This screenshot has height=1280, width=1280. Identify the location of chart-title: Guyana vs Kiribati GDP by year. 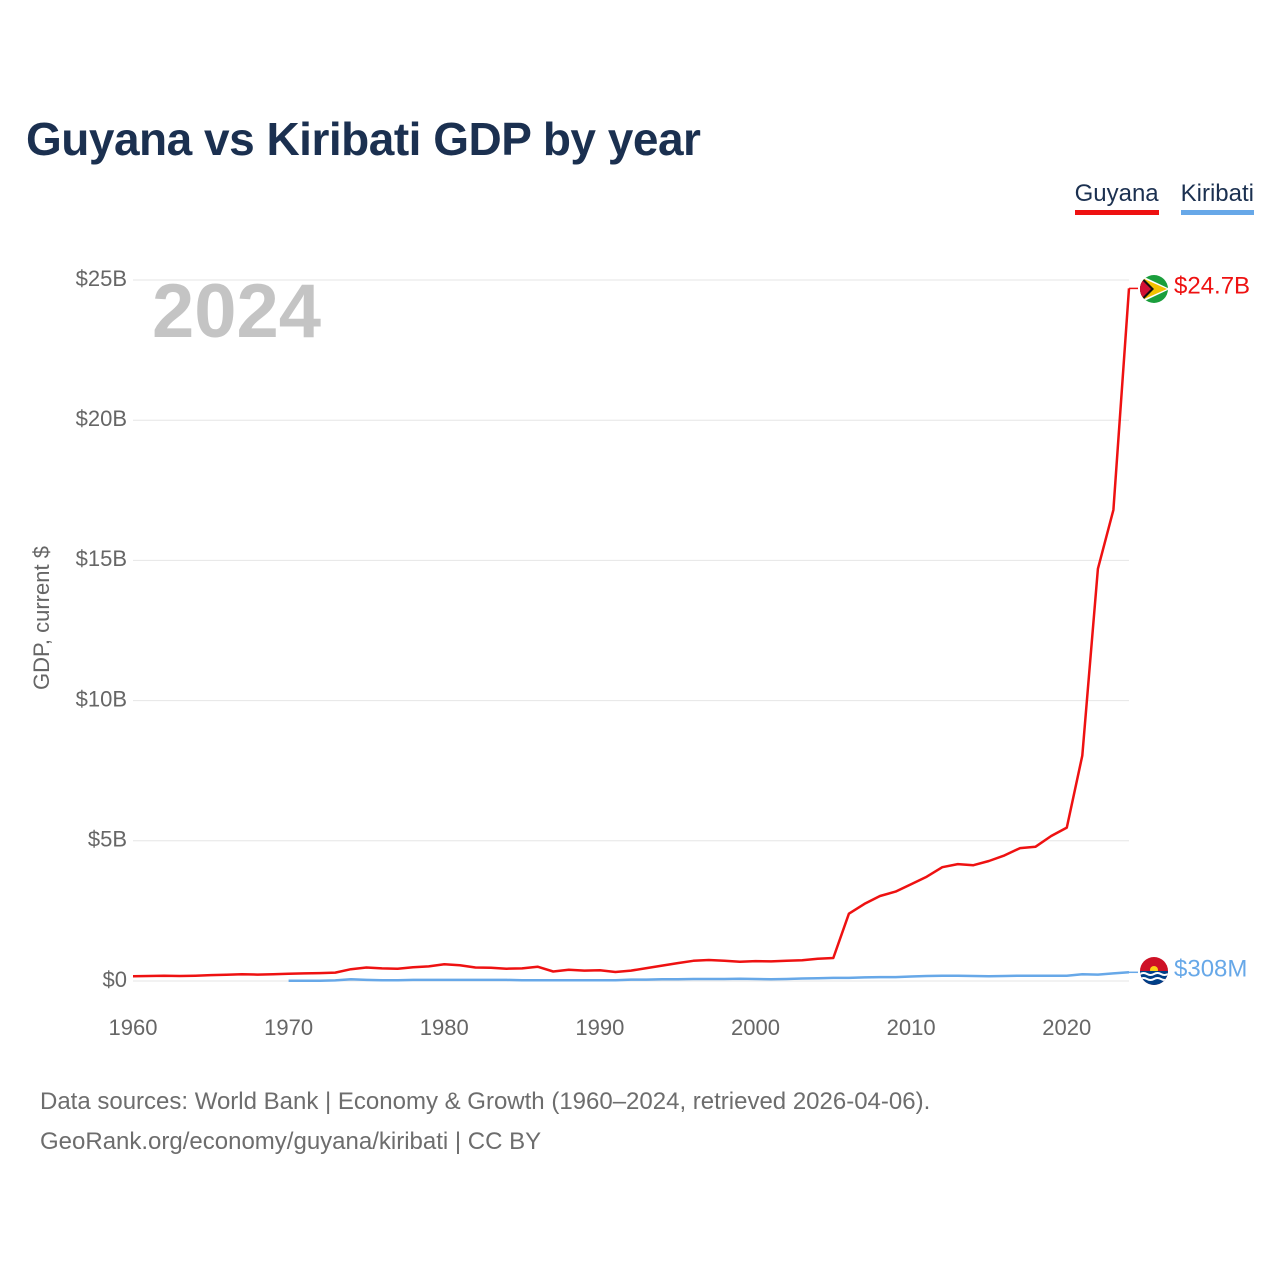
(363, 139).